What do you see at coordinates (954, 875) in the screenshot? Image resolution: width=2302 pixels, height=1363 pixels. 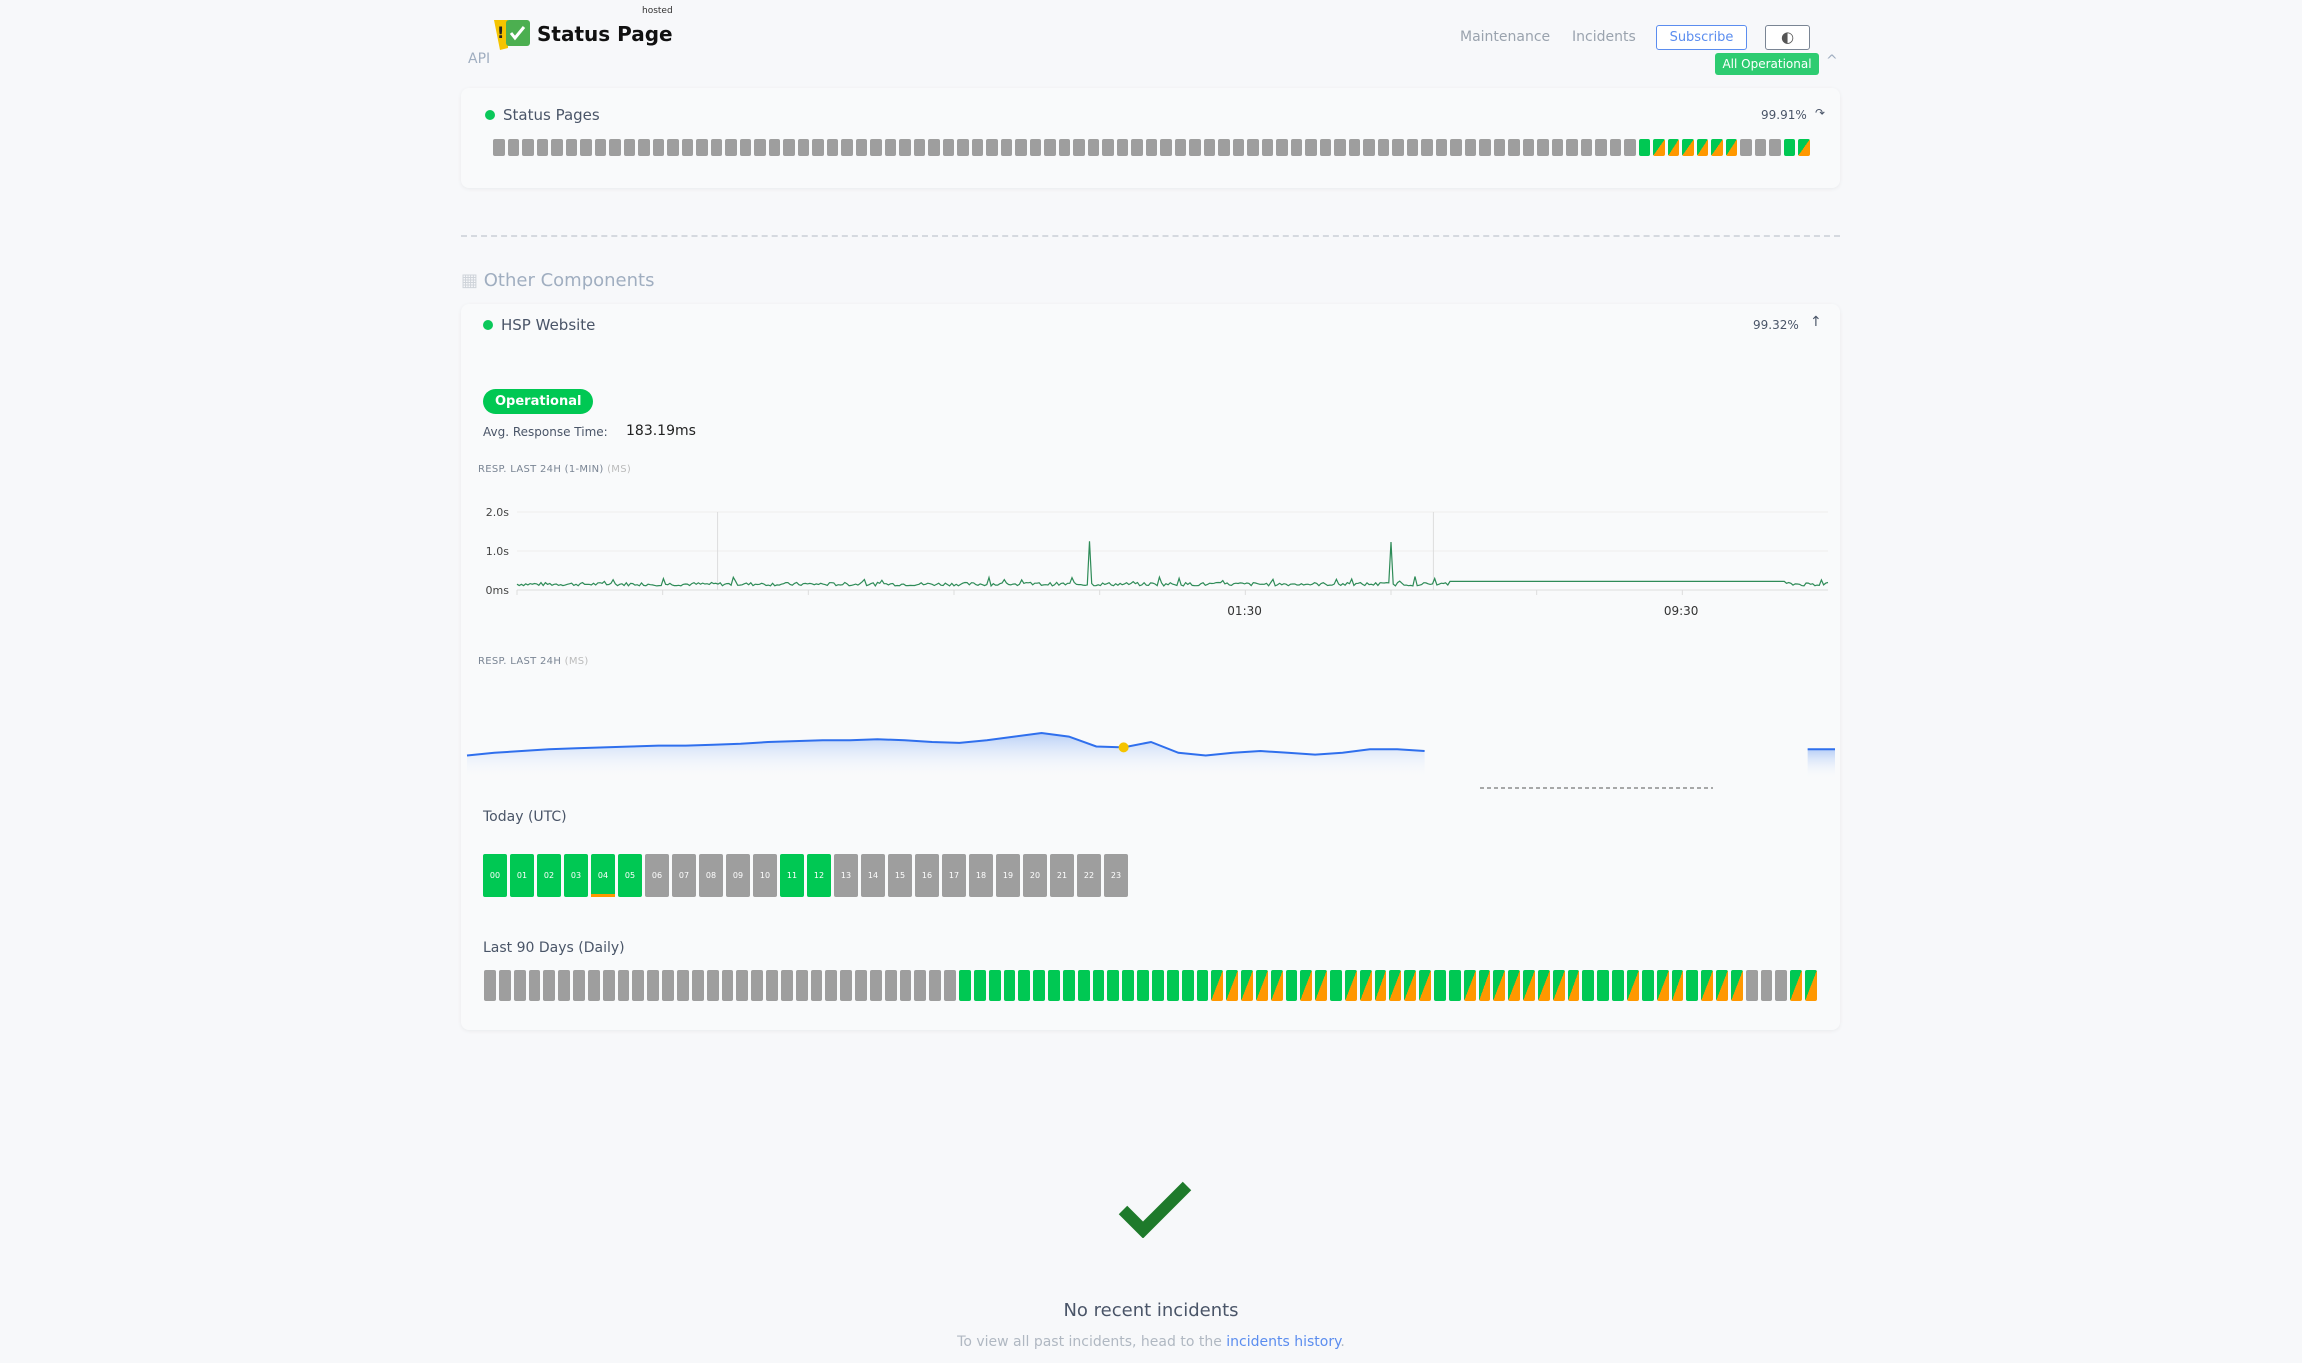 I see `hour-bar: 17` at bounding box center [954, 875].